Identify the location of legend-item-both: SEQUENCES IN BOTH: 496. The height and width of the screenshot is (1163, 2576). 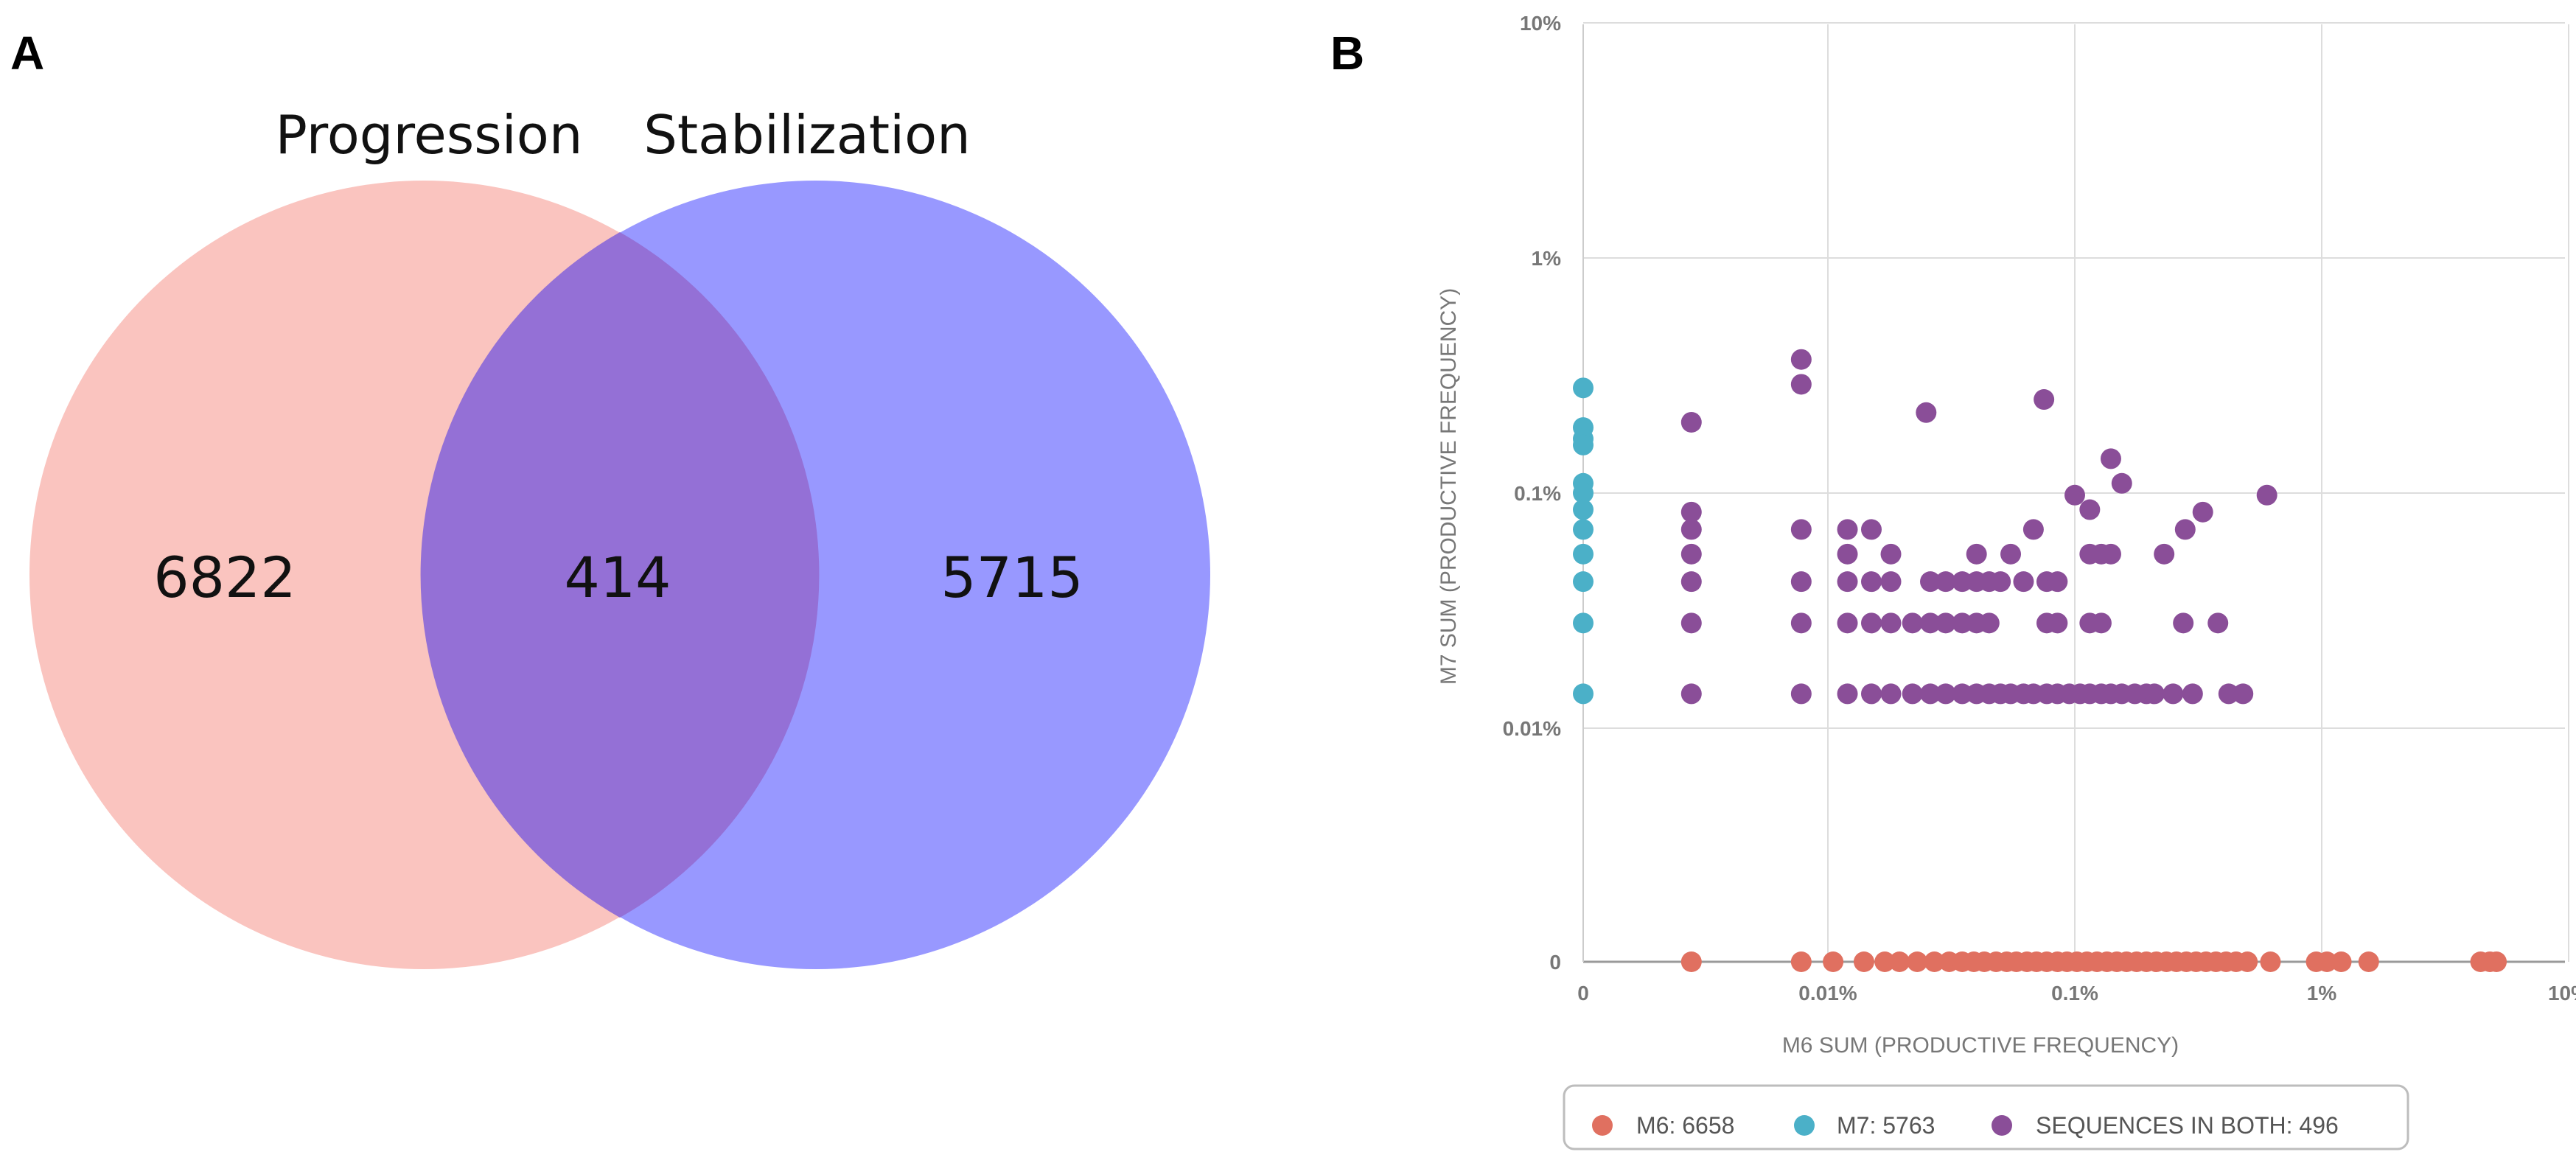
(2165, 1125).